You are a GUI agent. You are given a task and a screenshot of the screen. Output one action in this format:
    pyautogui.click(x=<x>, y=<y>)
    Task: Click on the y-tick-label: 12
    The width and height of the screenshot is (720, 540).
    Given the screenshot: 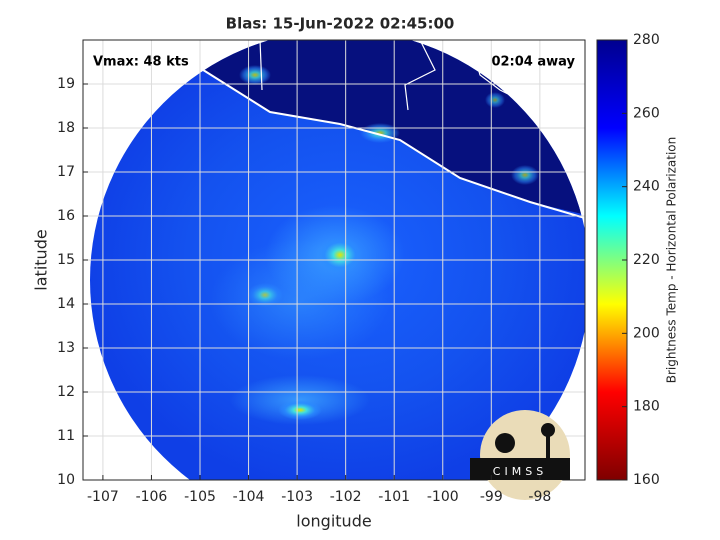 What is the action you would take?
    pyautogui.click(x=66, y=392)
    